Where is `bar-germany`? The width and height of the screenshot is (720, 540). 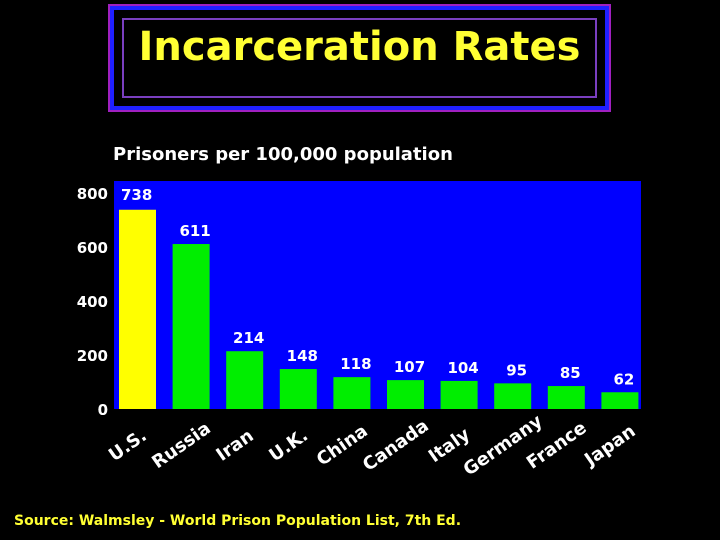
bar-germany is located at coordinates (513, 396).